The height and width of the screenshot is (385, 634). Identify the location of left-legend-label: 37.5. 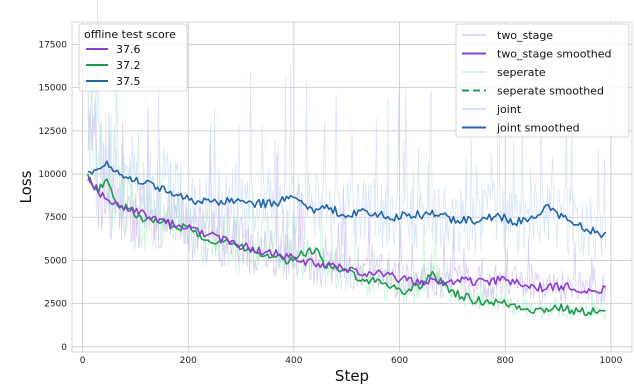
(128, 81).